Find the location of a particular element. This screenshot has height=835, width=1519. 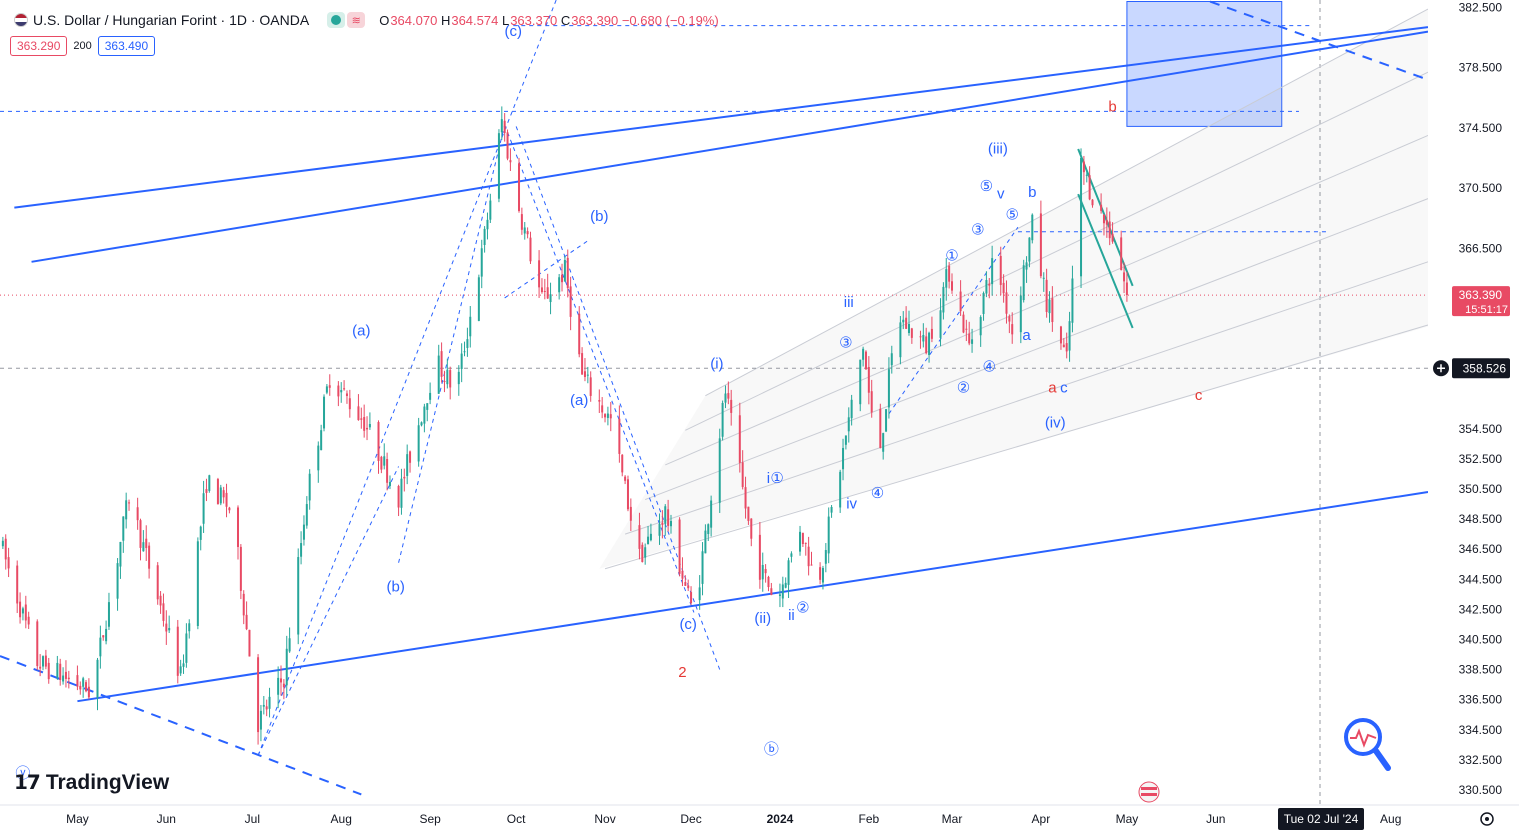

wave-label: (ii) is located at coordinates (762, 618).